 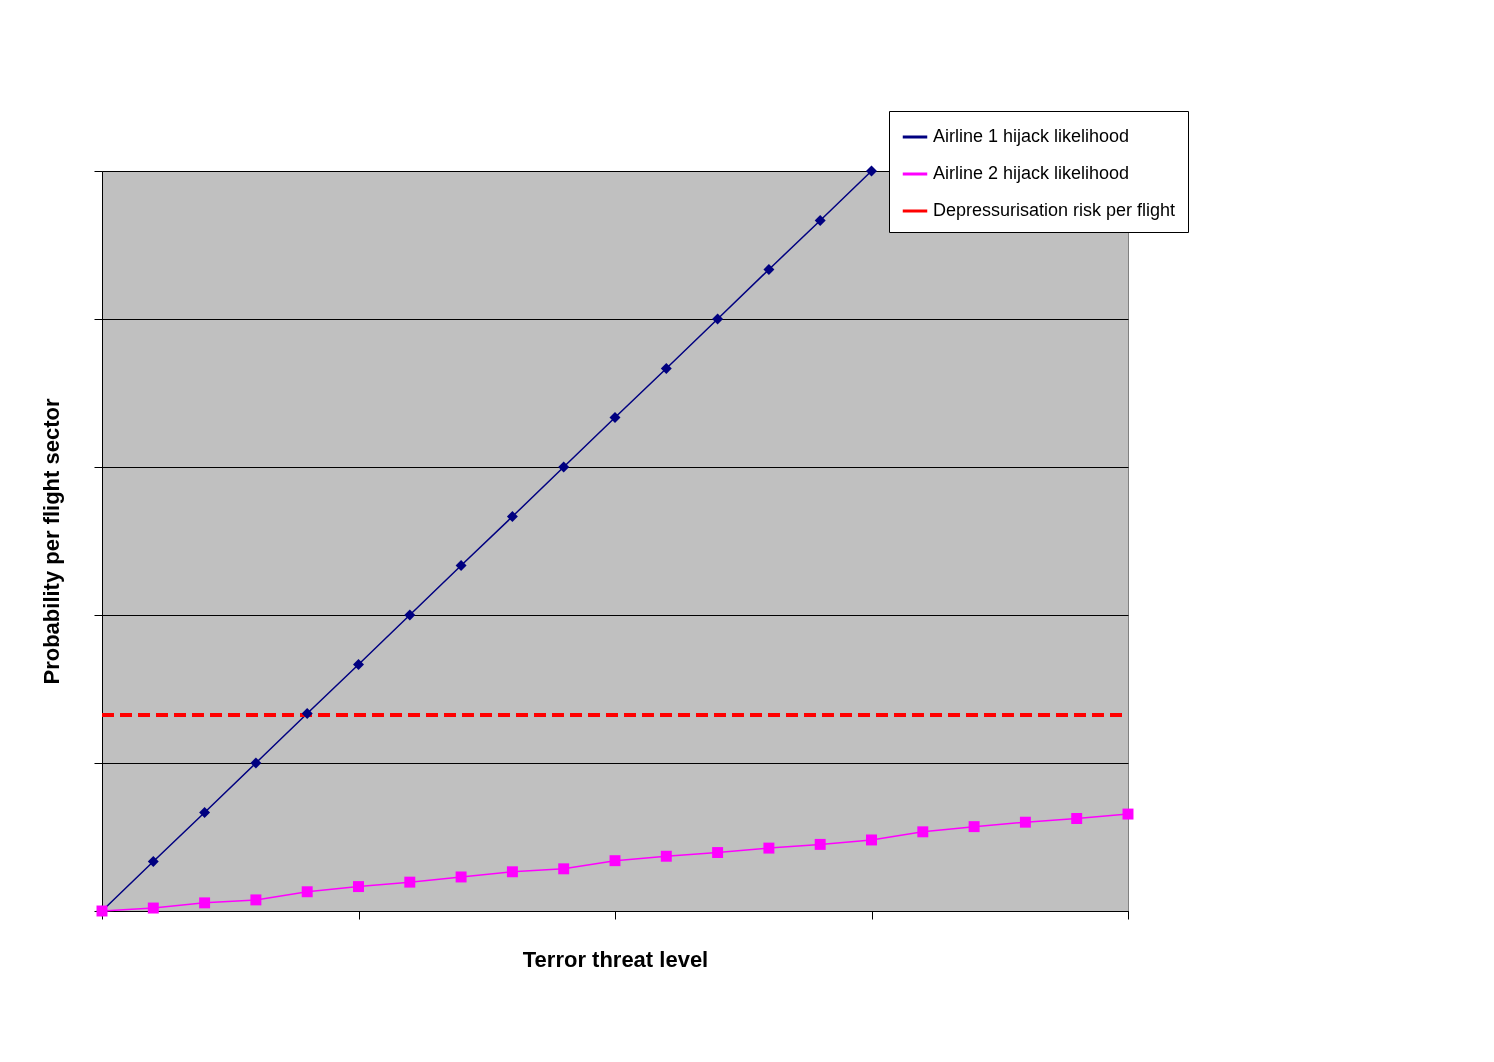 I want to click on legend-label: Depressurisation risk per flight, so click(x=1054, y=210).